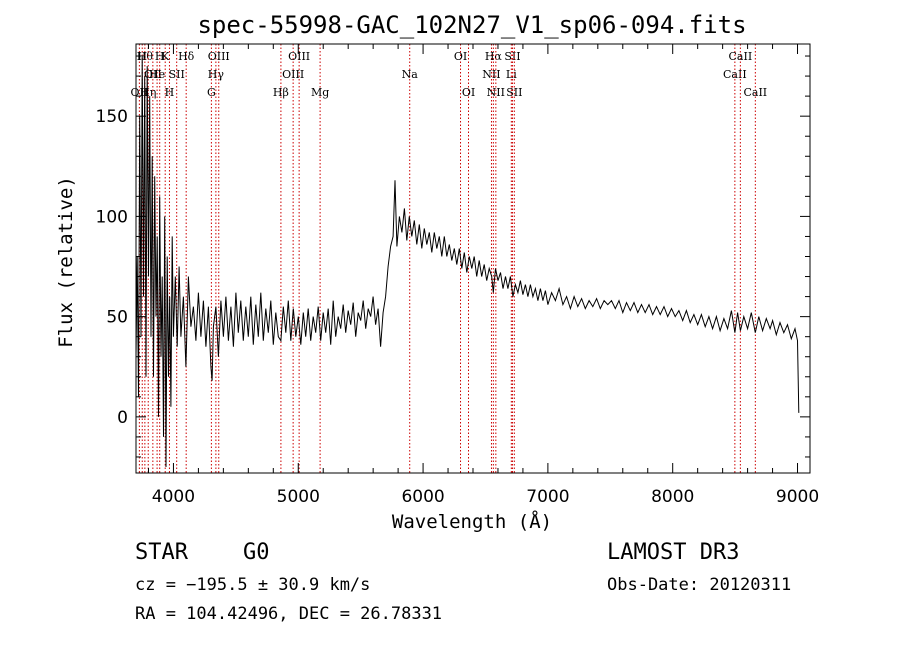 The width and height of the screenshot is (900, 649). Describe the element at coordinates (219, 56) in the screenshot. I see `line-label-13: OIII` at that location.